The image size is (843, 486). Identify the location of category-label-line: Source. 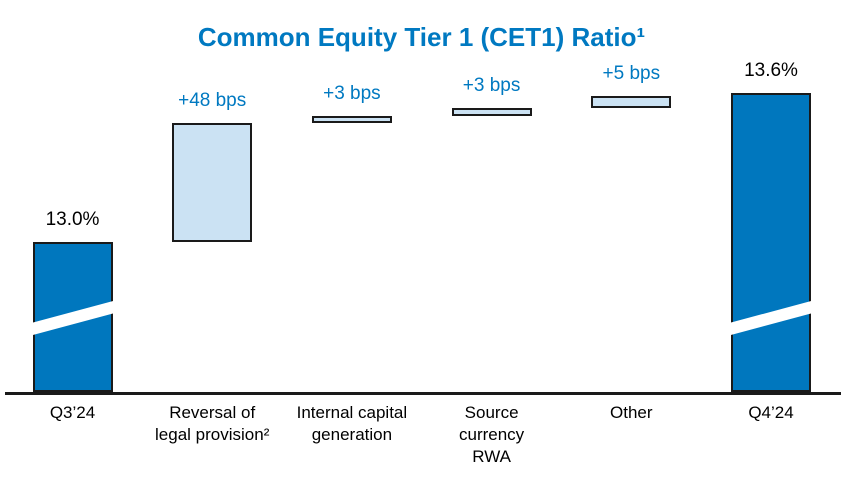
(491, 412).